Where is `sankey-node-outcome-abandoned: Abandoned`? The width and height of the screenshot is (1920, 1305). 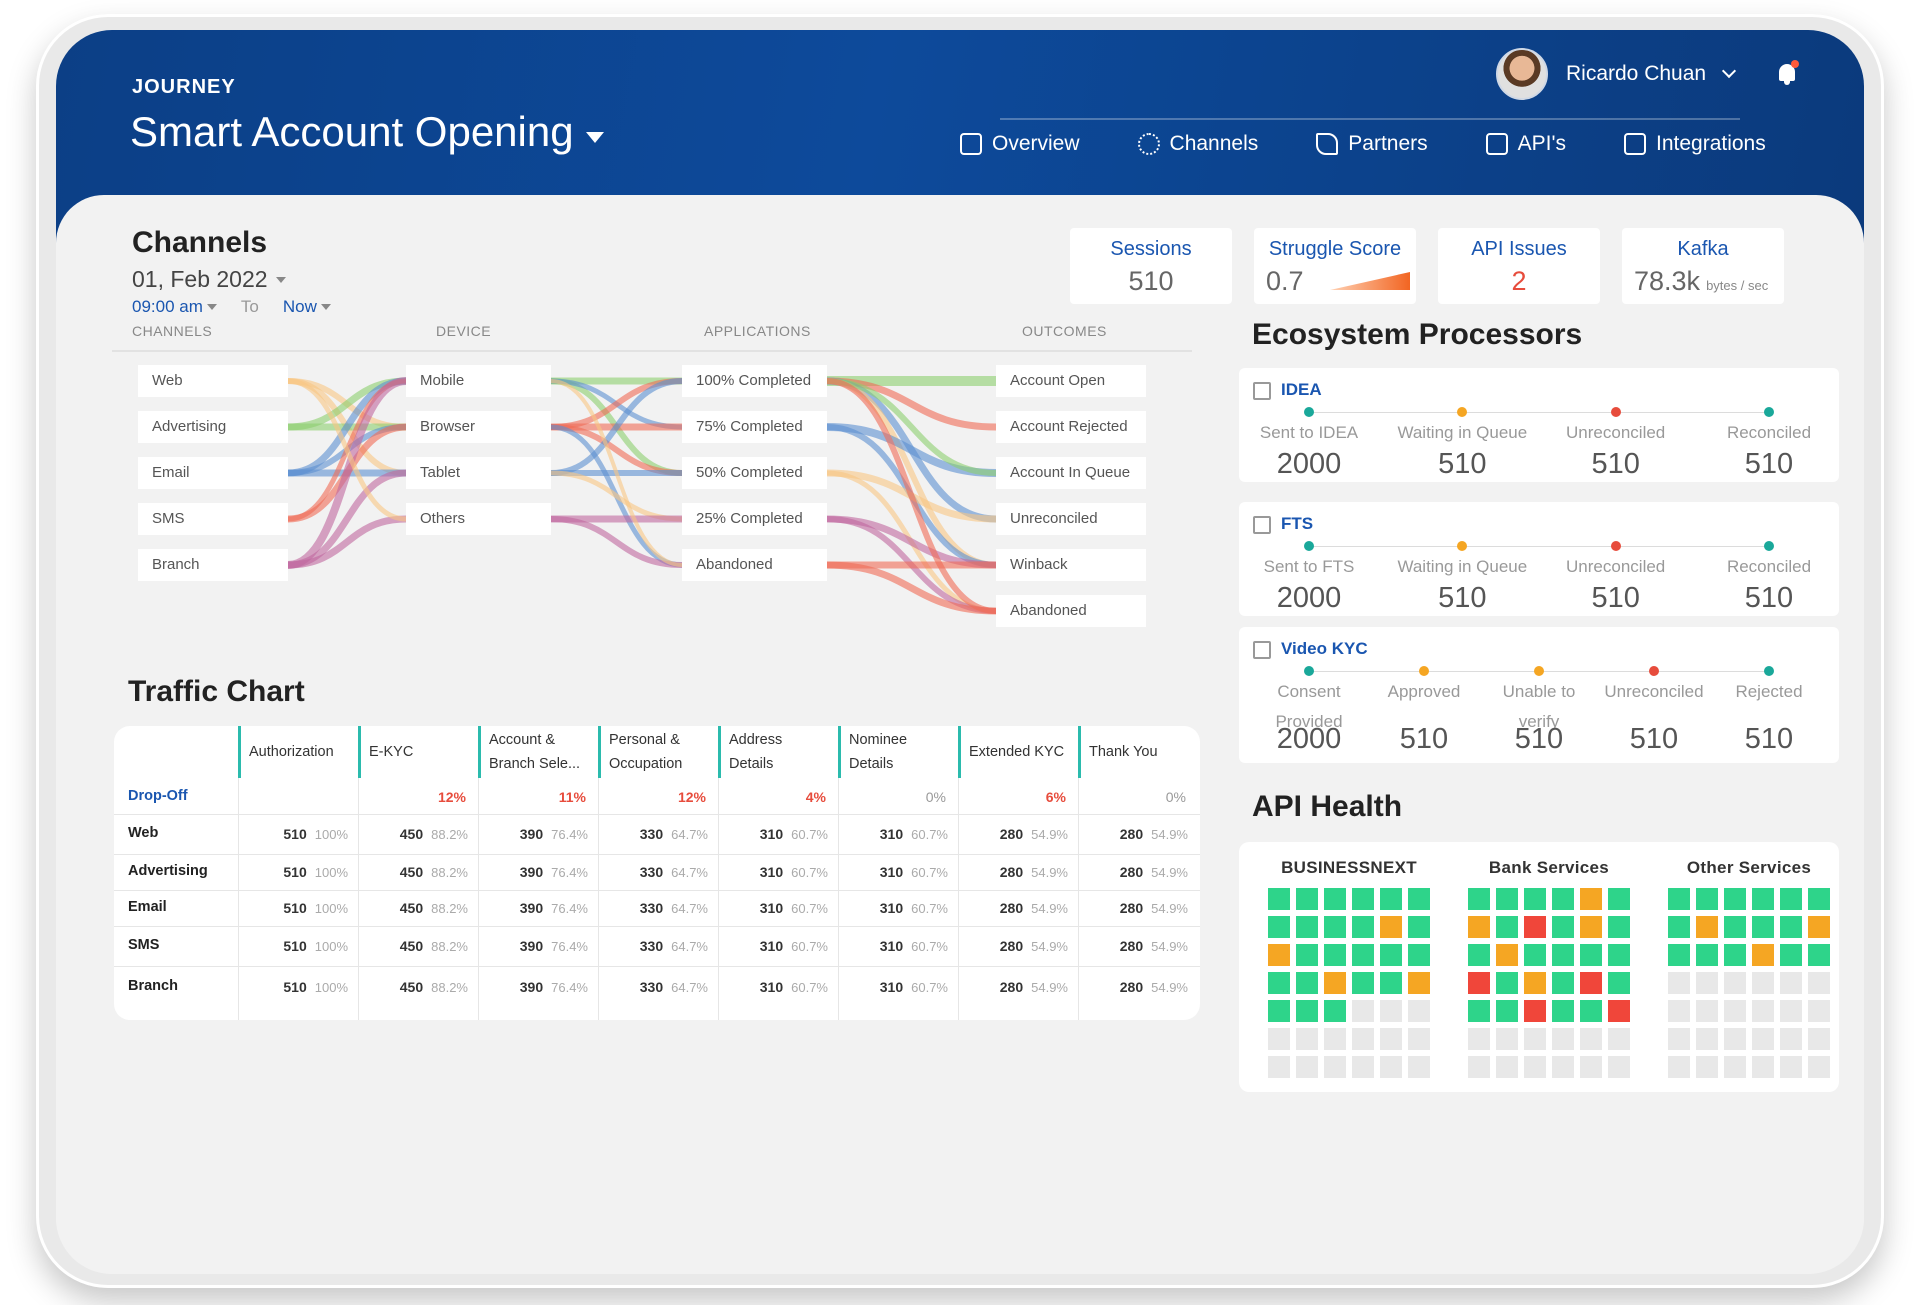
sankey-node-outcome-abandoned: Abandoned is located at coordinates (1071, 611).